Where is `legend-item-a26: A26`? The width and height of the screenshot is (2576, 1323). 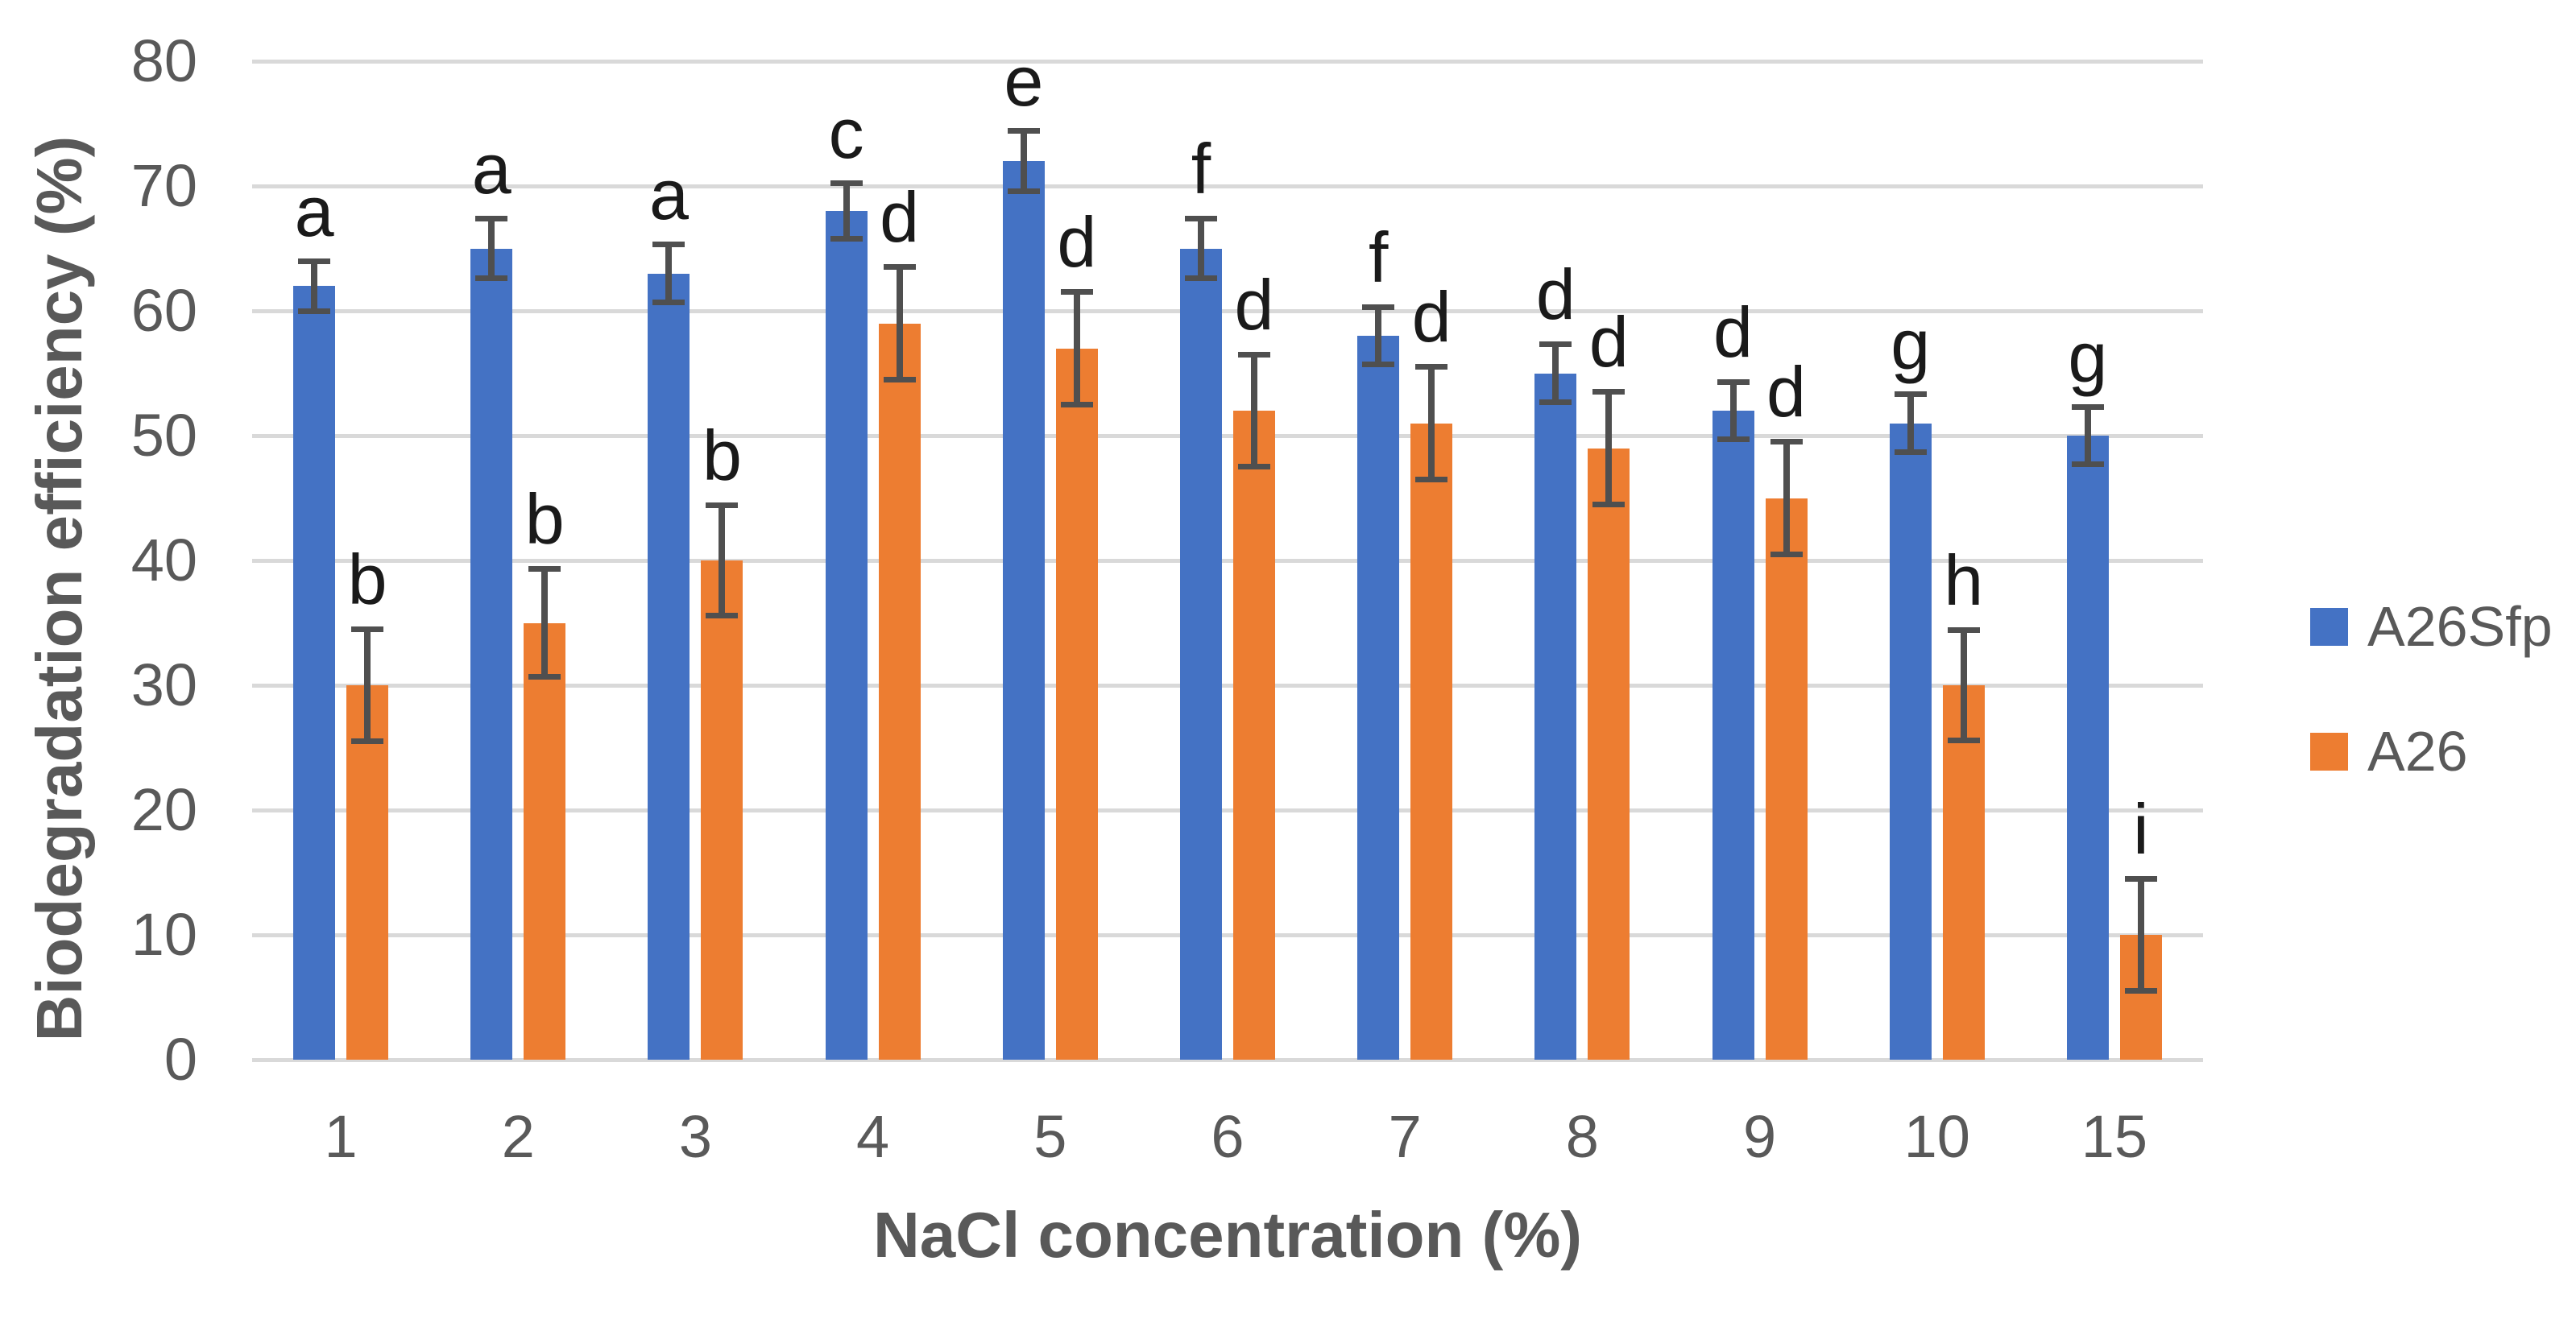 legend-item-a26: A26 is located at coordinates (2389, 751).